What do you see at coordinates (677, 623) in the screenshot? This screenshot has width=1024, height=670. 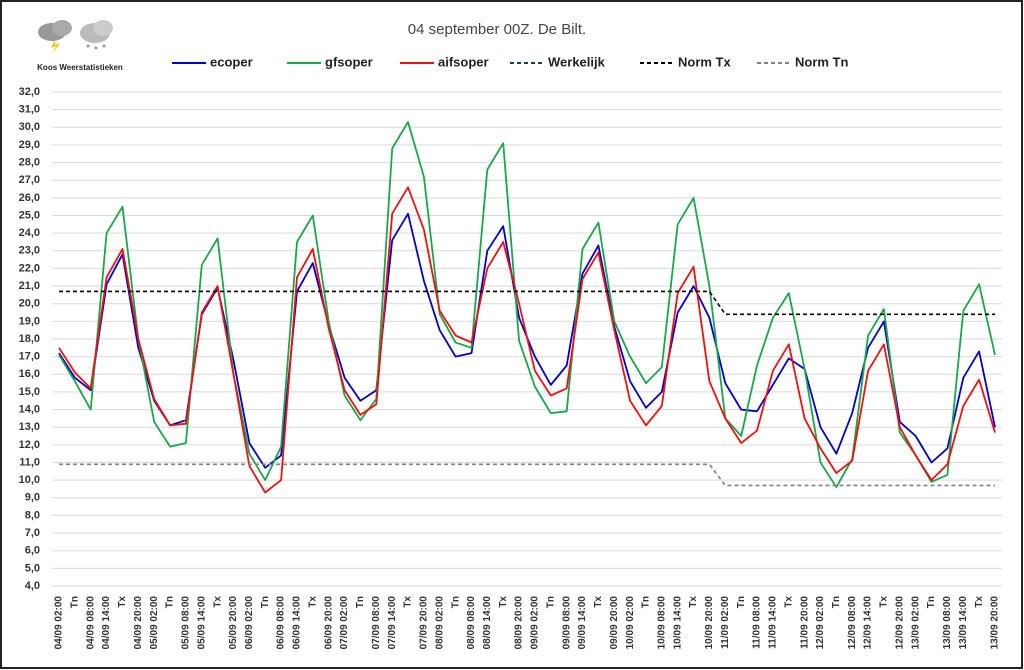 I see `x-tick-label: 10/09 14:00` at bounding box center [677, 623].